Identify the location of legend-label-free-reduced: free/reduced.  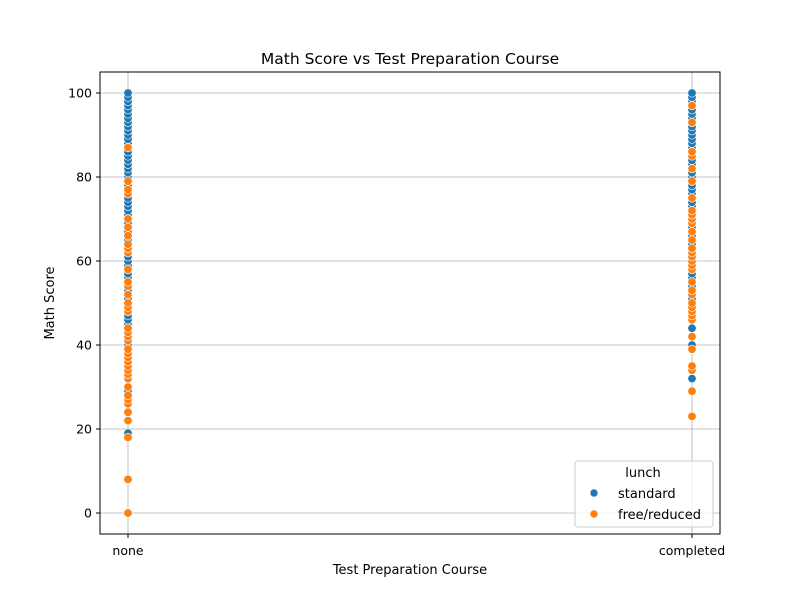
(659, 515).